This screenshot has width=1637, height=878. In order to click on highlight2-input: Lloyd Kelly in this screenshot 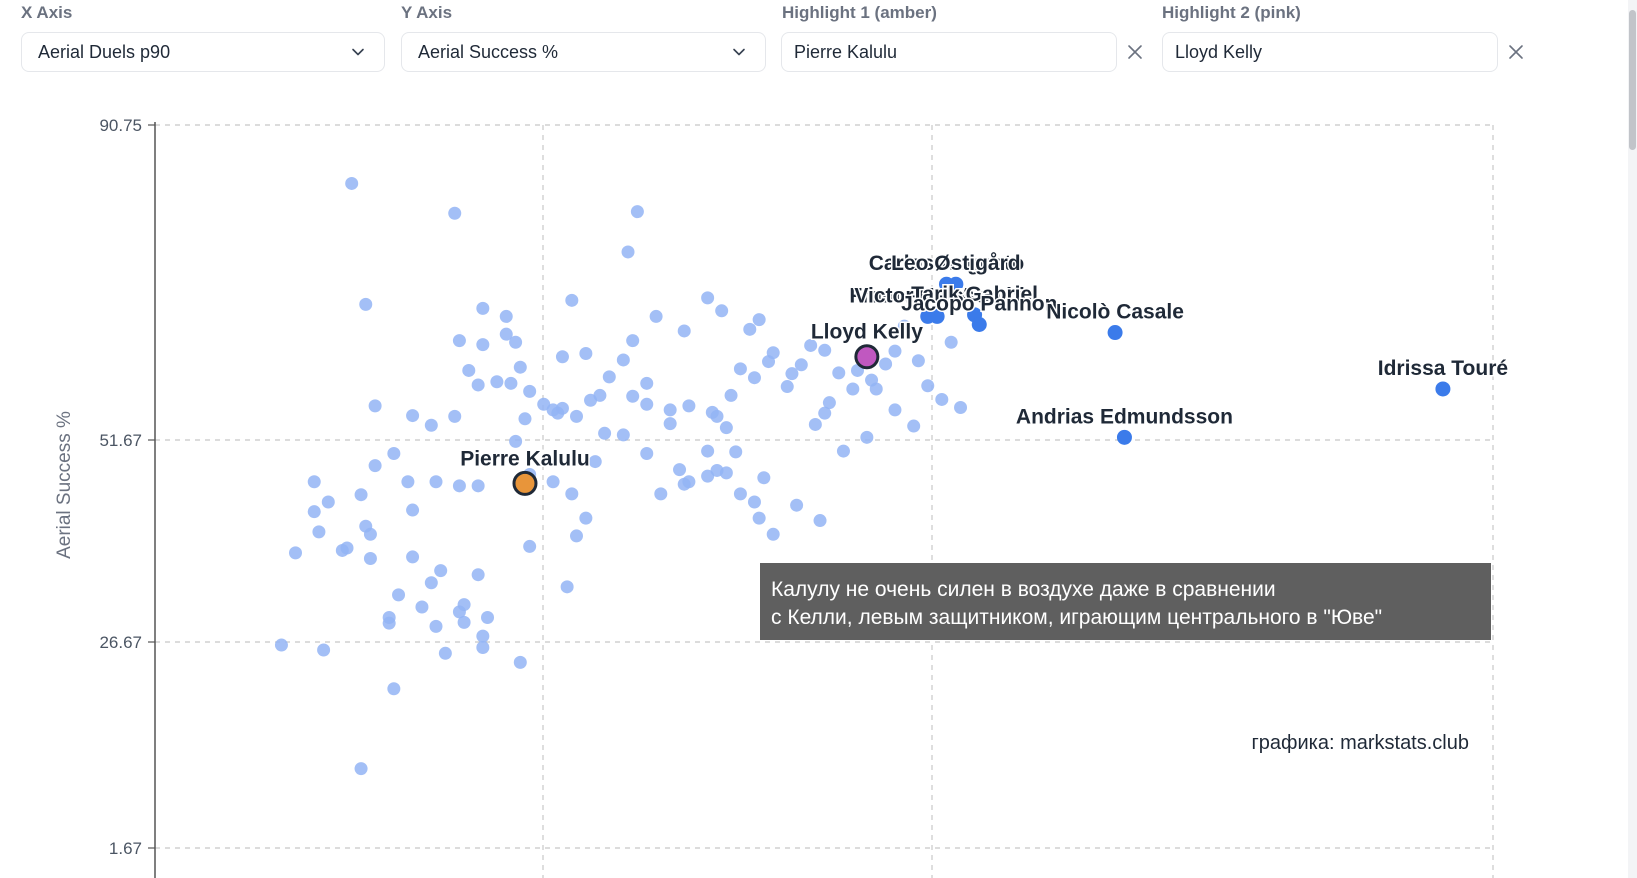, I will do `click(1330, 52)`.